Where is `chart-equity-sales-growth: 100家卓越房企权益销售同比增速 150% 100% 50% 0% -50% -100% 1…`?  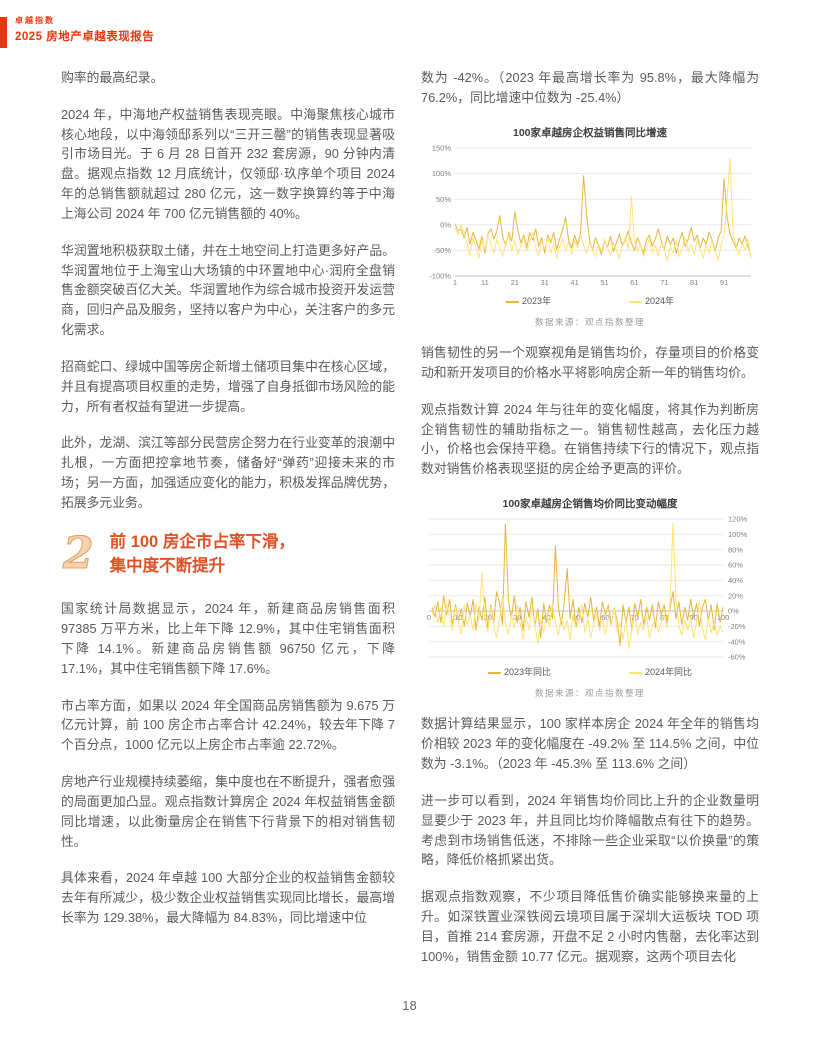
chart-equity-sales-growth: 100家卓越房企权益销售同比增速 150% 100% 50% 0% -50% -100% 1… is located at coordinates (590, 227).